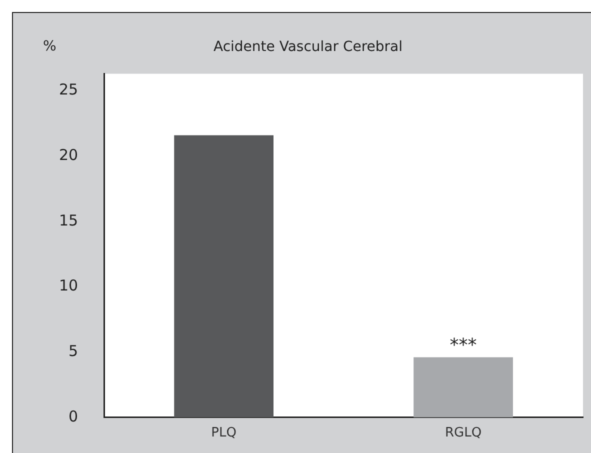 This screenshot has height=453, width=591. What do you see at coordinates (463, 433) in the screenshot?
I see `x-tick-label: RGLQ` at bounding box center [463, 433].